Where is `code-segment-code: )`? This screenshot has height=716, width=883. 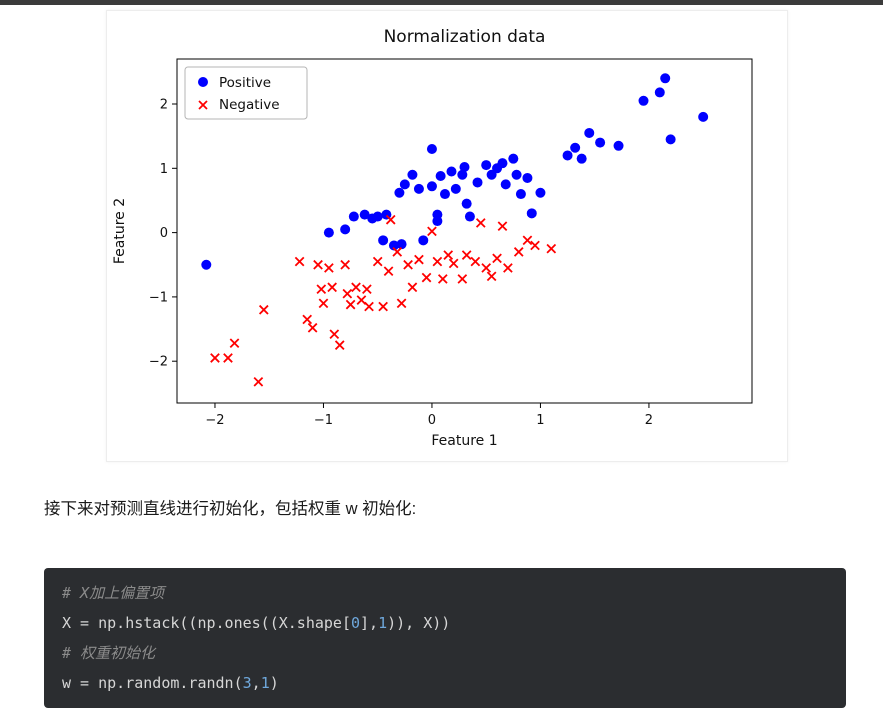 code-segment-code: ) is located at coordinates (274, 683).